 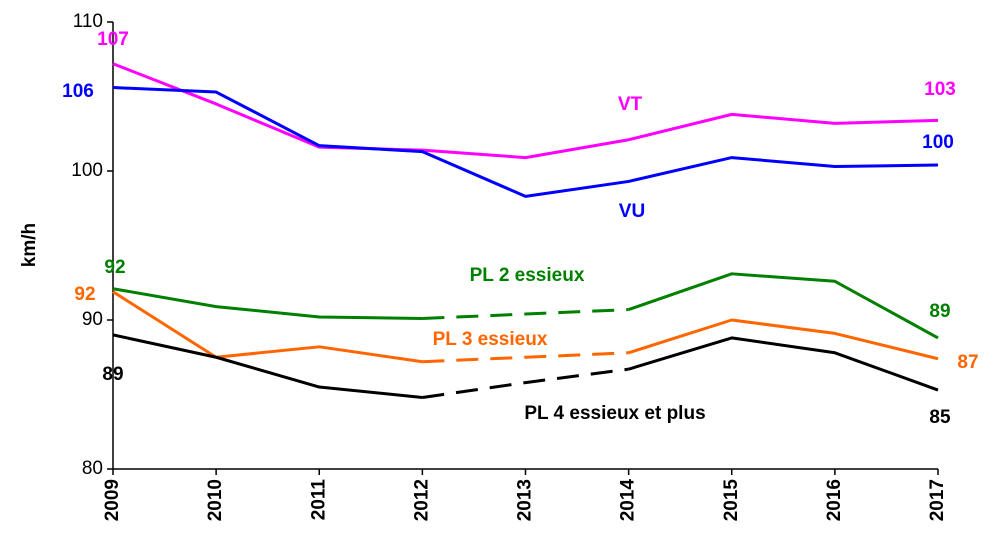 I want to click on x-tick-label: 2010, so click(x=215, y=500).